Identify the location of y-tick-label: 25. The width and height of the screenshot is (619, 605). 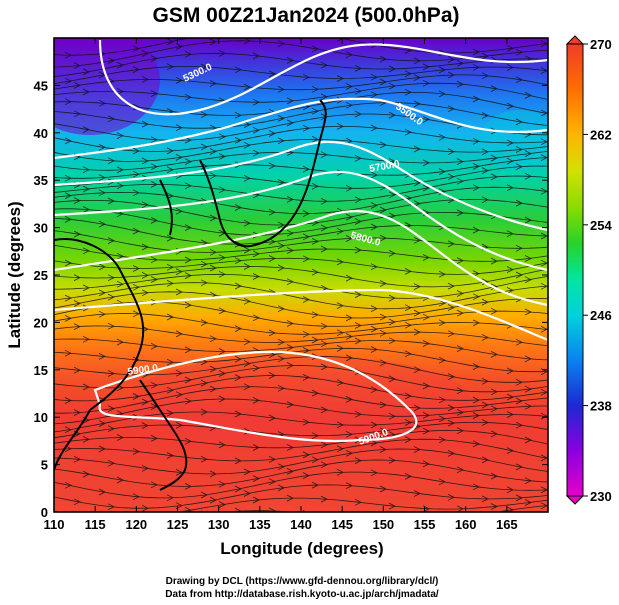
(41, 275).